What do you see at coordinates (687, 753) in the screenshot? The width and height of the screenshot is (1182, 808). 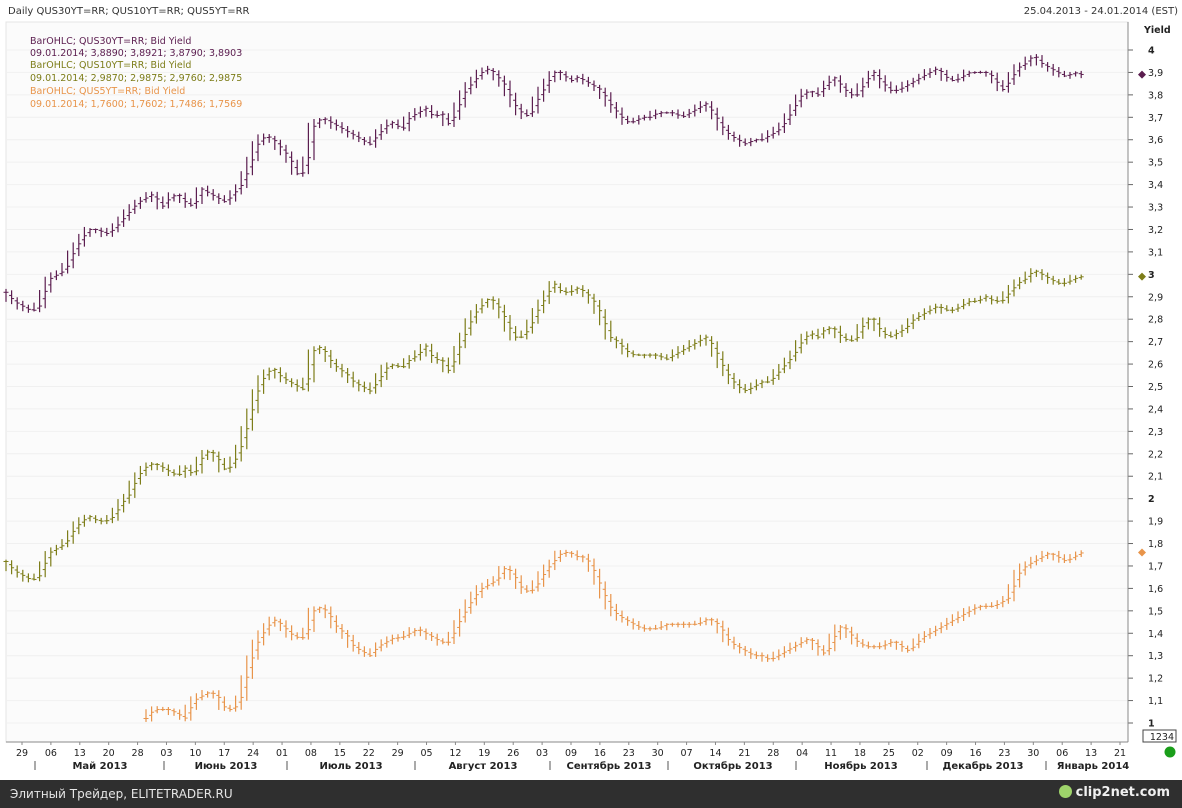 I see `x-tick-label: 07` at bounding box center [687, 753].